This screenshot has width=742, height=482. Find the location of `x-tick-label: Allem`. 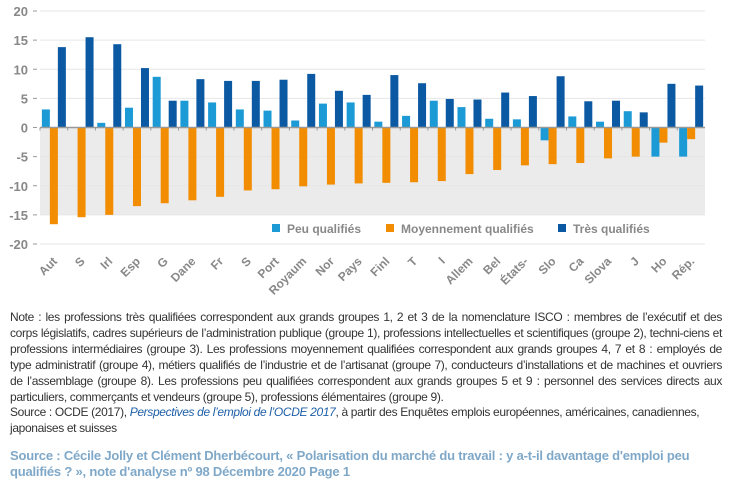

x-tick-label: Allem is located at coordinates (459, 270).